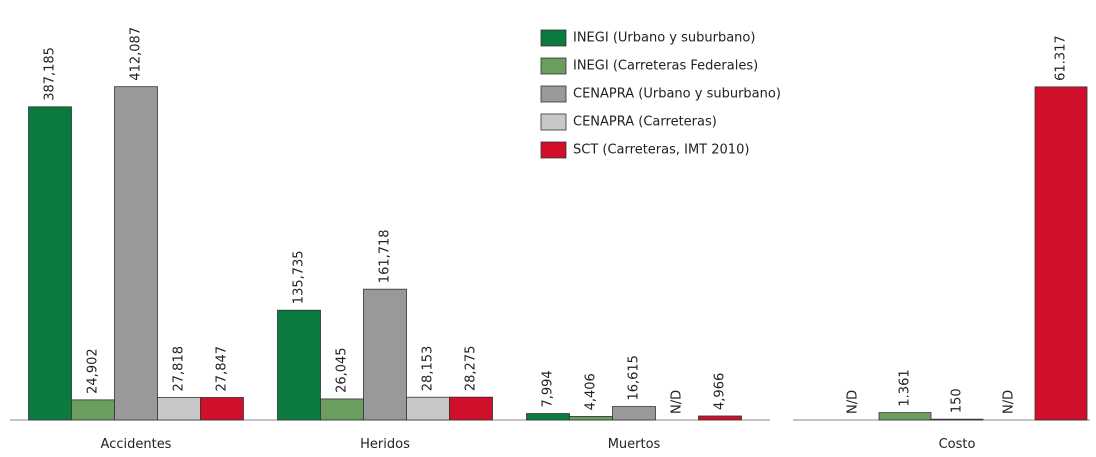 The image size is (1096, 457). What do you see at coordinates (677, 94) in the screenshot?
I see `legend-label: CENAPRA (Urbano y suburbano)` at bounding box center [677, 94].